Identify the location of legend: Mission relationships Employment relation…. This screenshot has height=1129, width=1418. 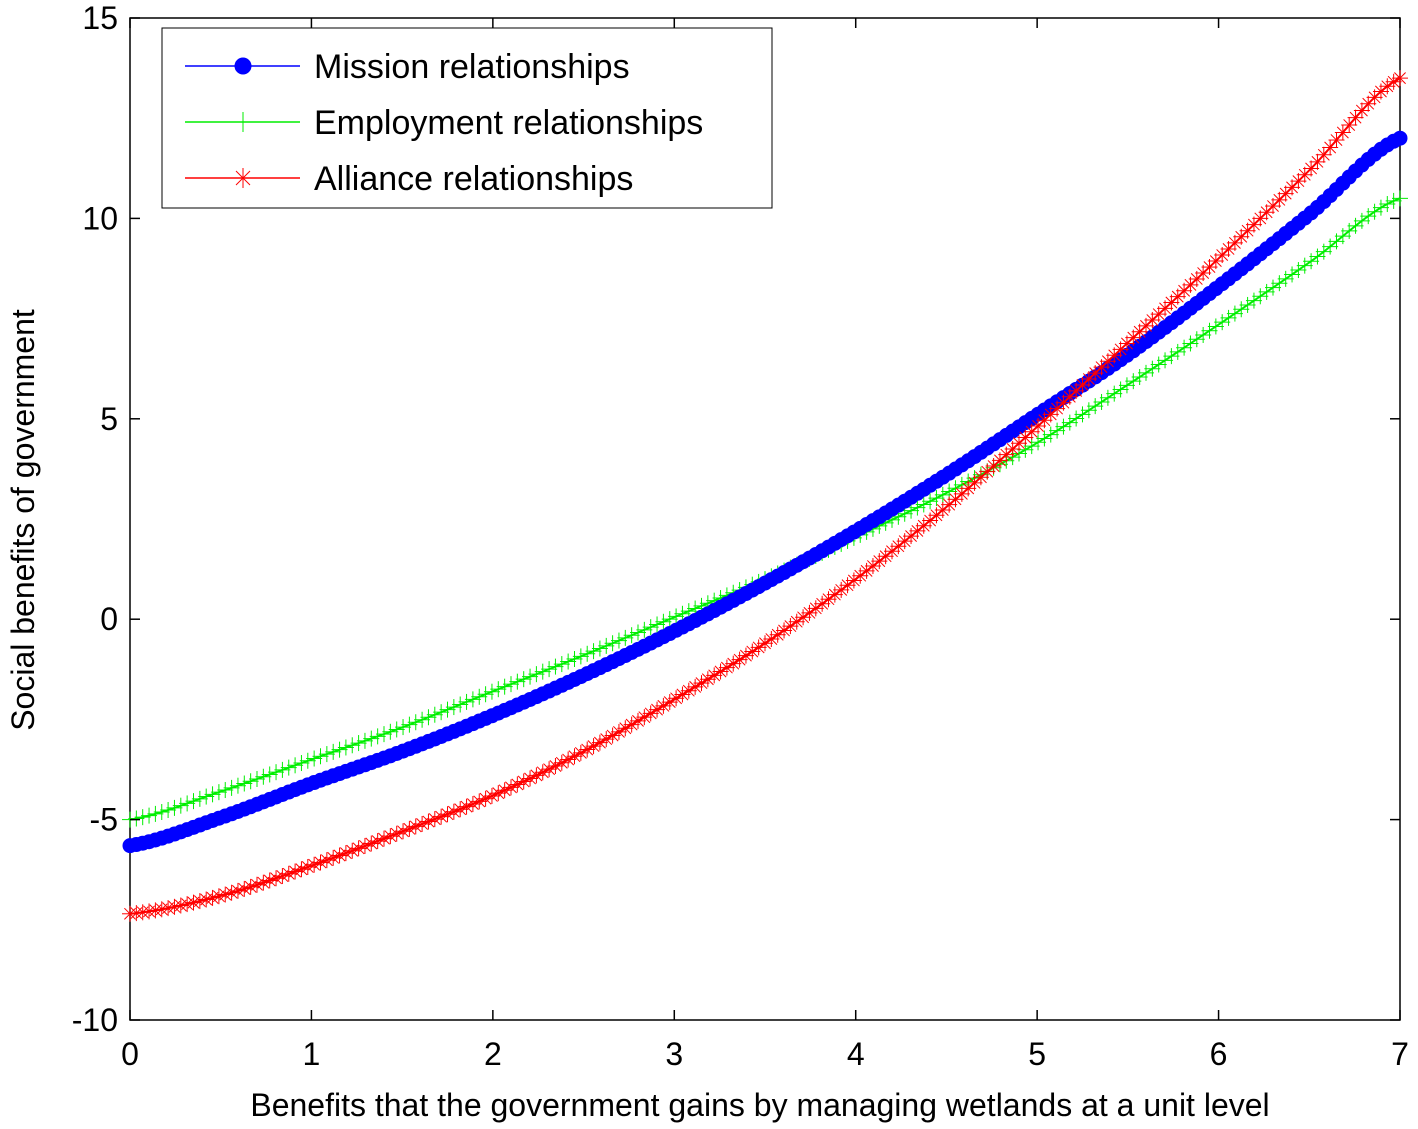
(467, 118).